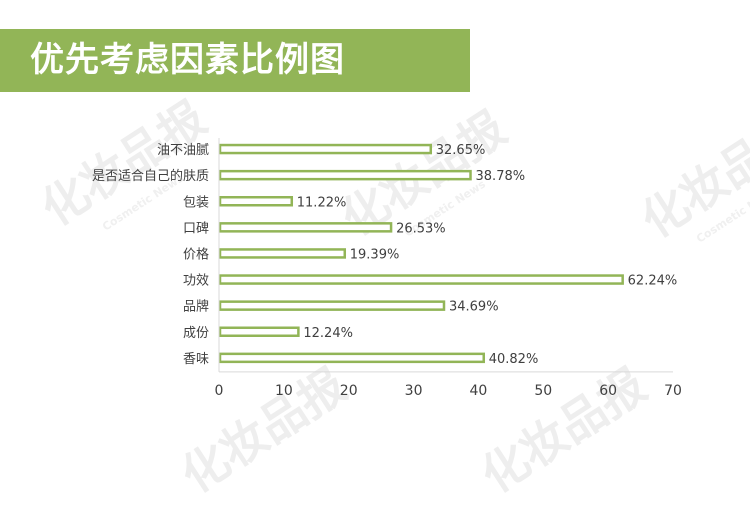  I want to click on data-label: 19.39%, so click(375, 254).